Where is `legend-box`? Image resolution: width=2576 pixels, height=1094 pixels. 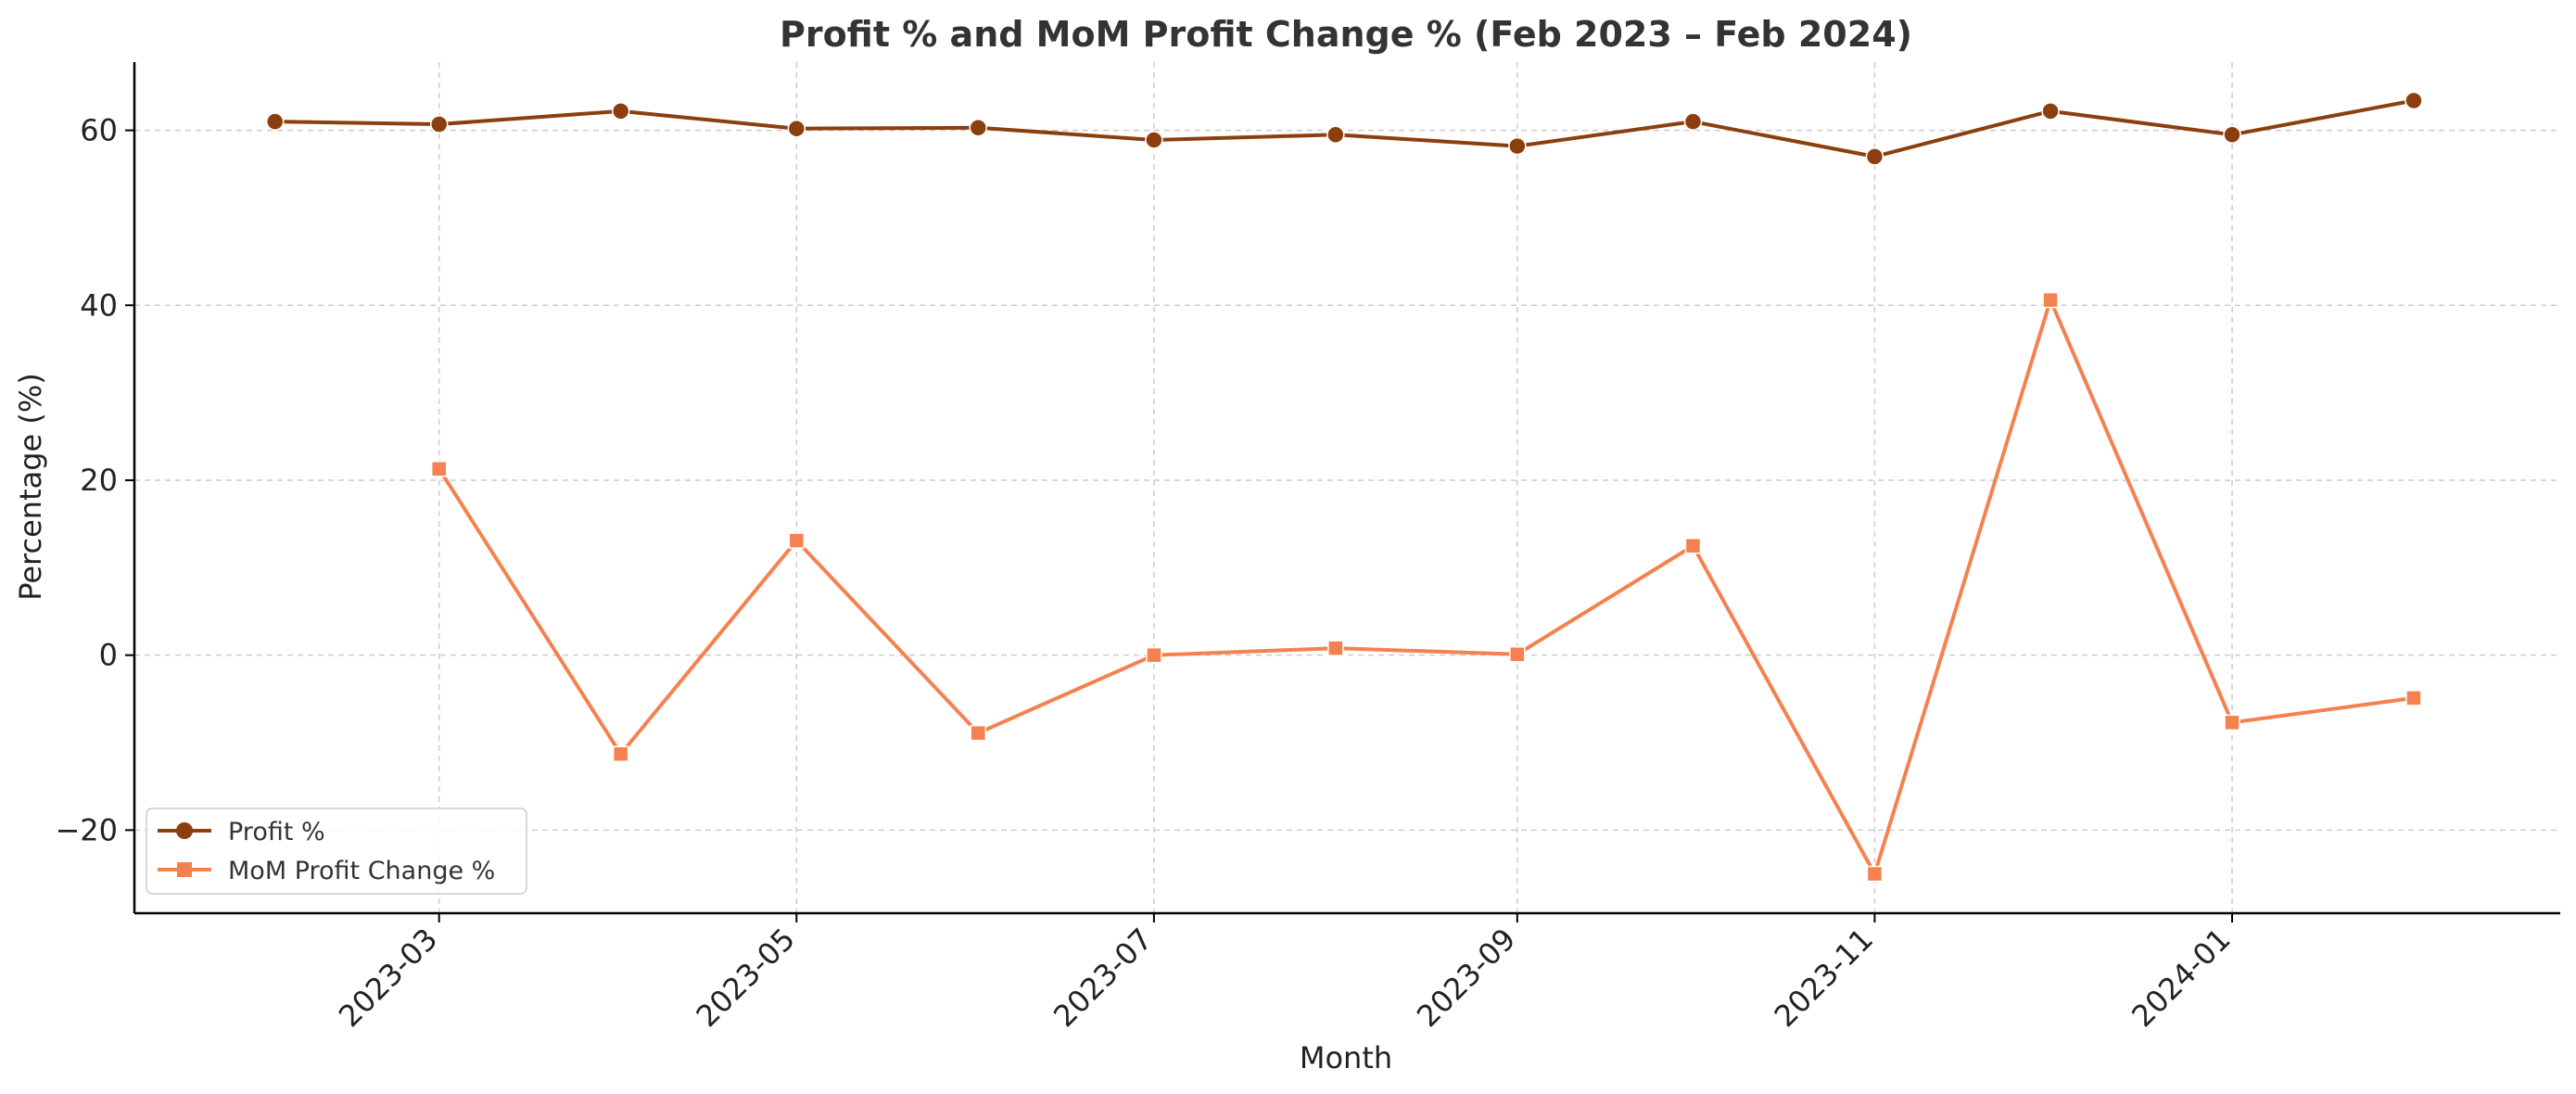
legend-box is located at coordinates (336, 851).